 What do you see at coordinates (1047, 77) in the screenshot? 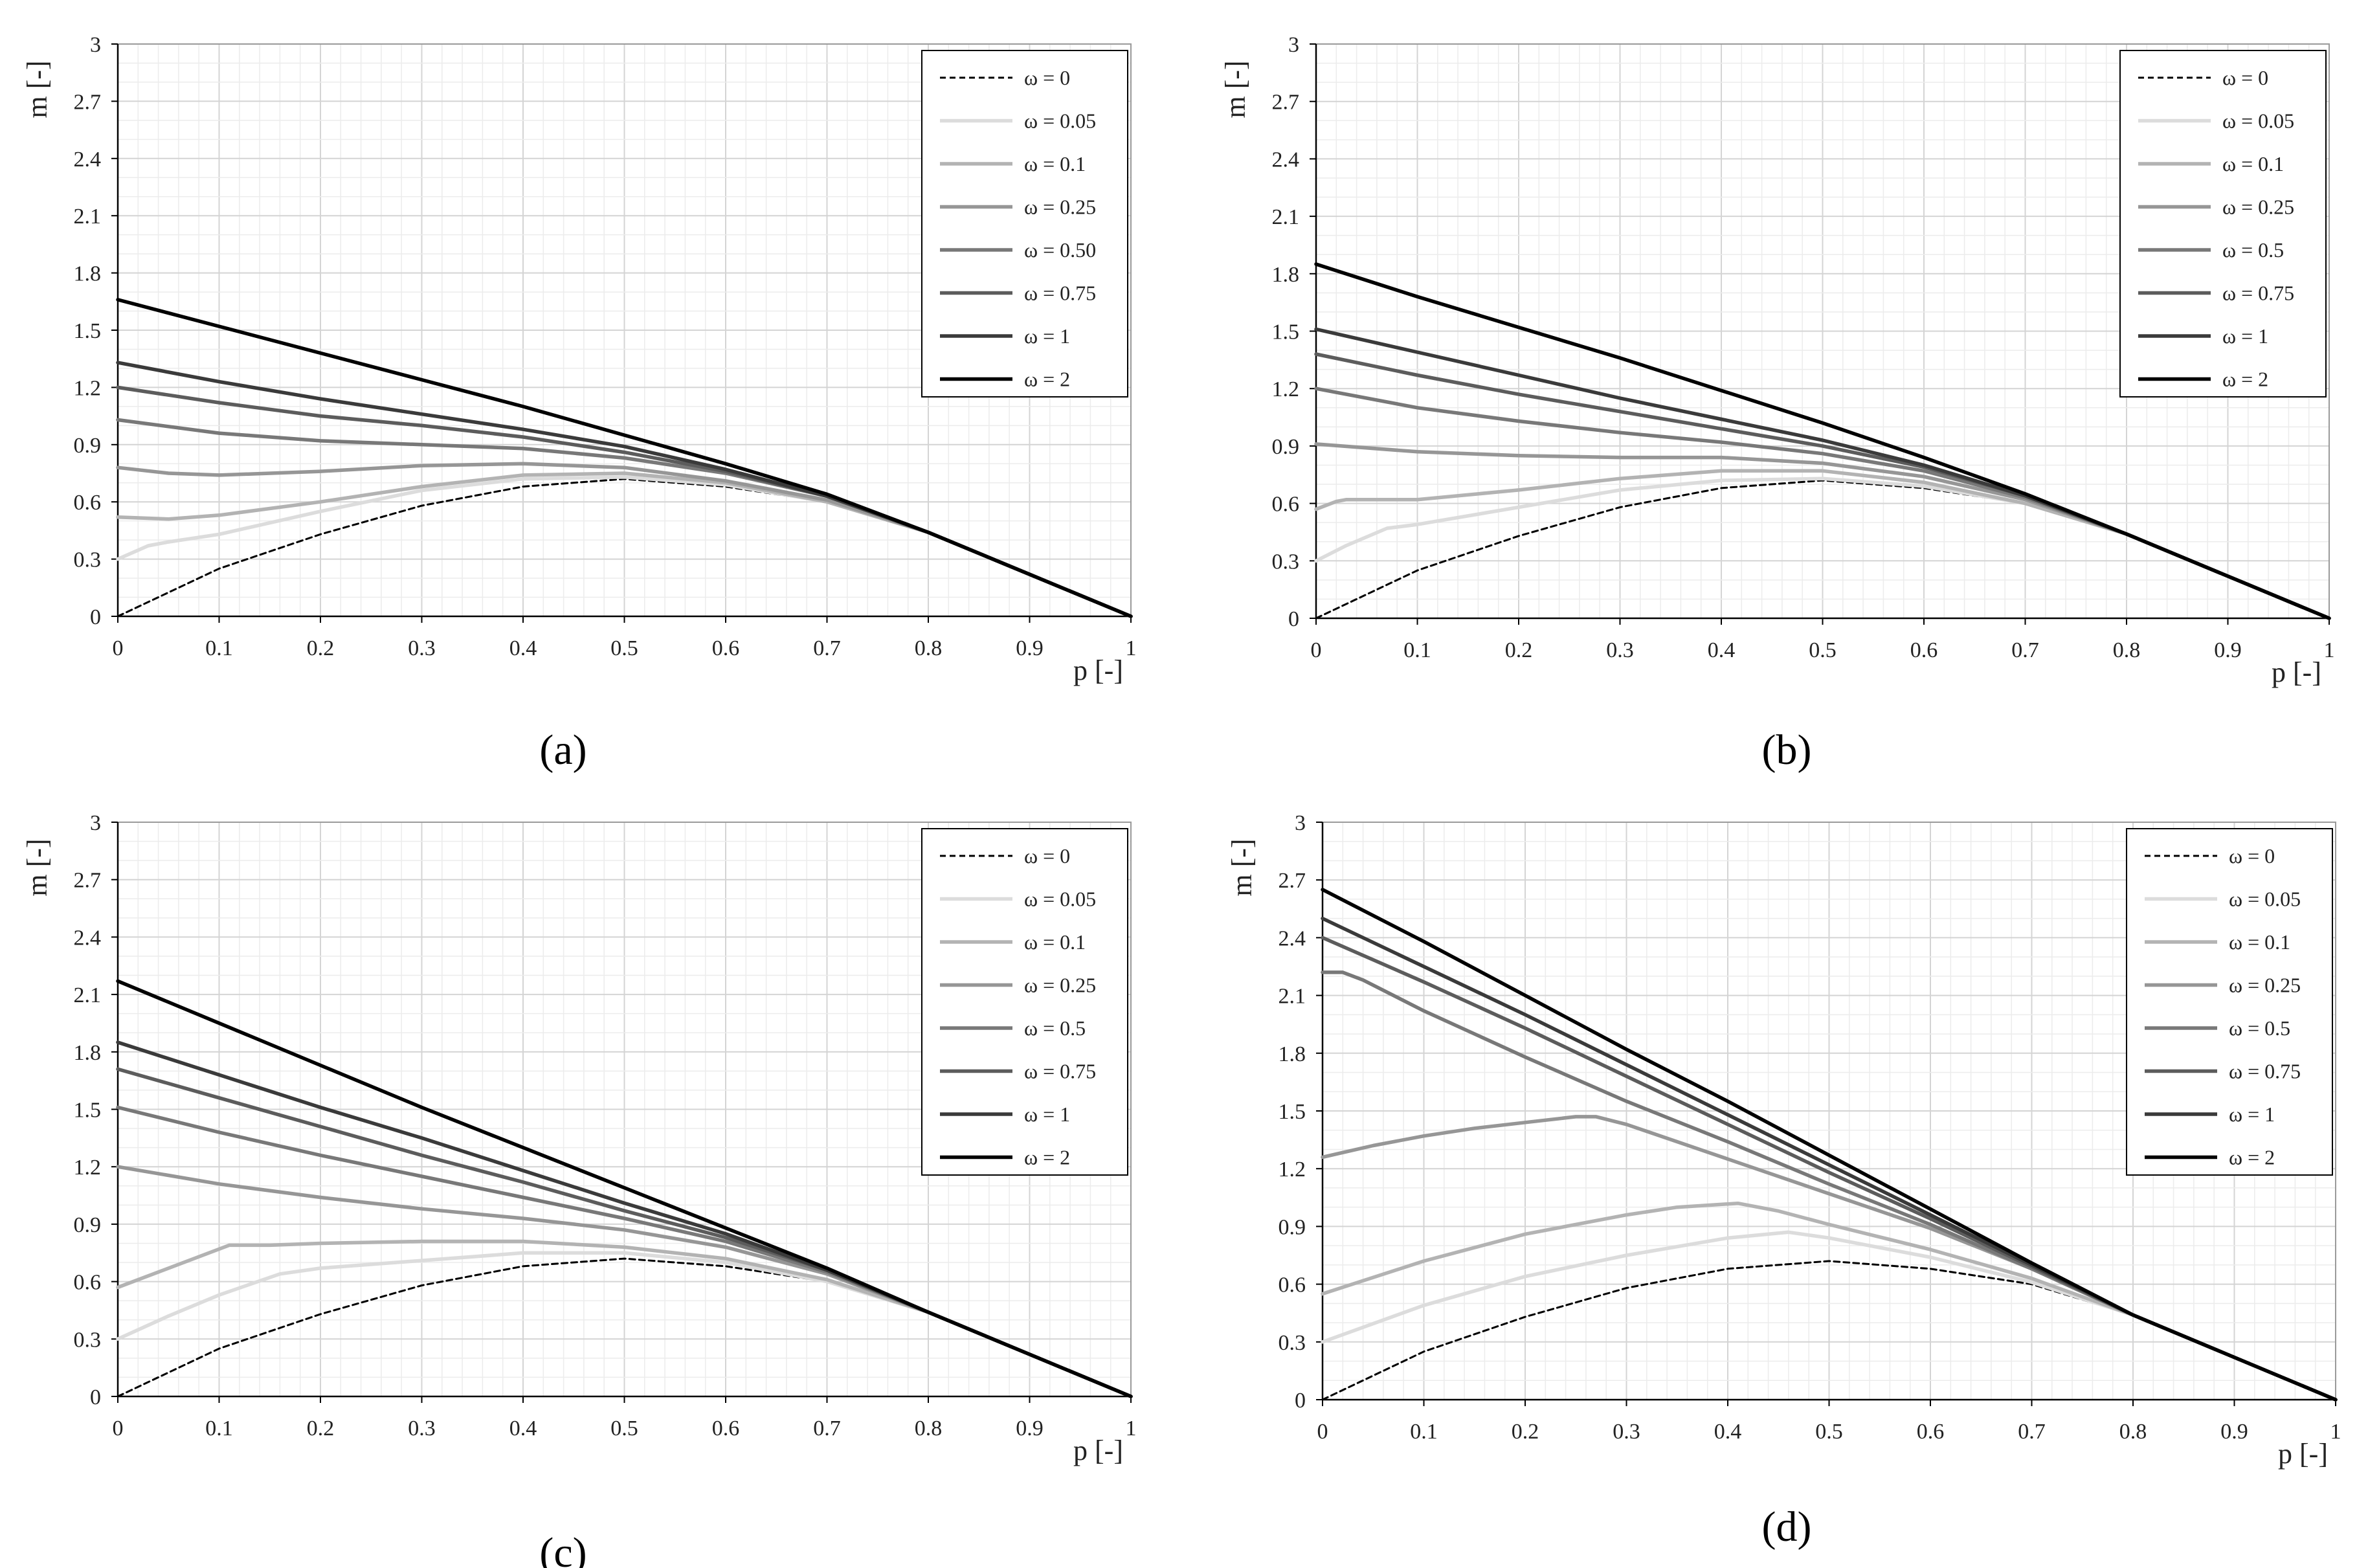
I see `legend-label-0: ω = 0` at bounding box center [1047, 77].